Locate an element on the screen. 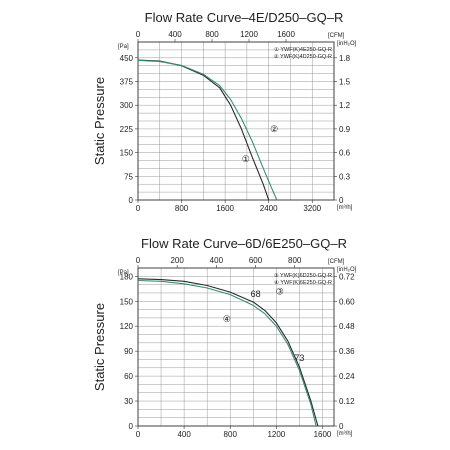 Image resolution: width=450 pixels, height=450 pixels. y-left-tick-label: 60 is located at coordinates (128, 376).